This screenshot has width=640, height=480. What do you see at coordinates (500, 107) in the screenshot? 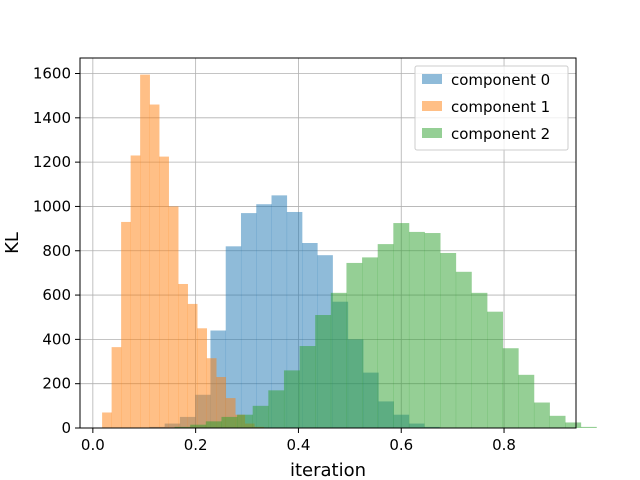
I see `legend-label: component 1` at bounding box center [500, 107].